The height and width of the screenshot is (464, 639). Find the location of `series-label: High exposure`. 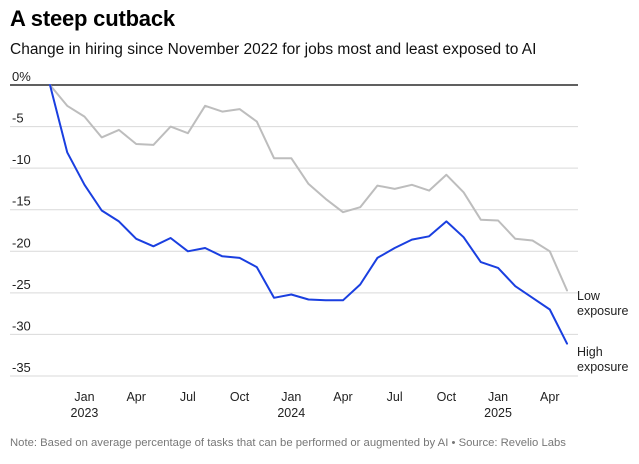

series-label: High exposure is located at coordinates (602, 359).